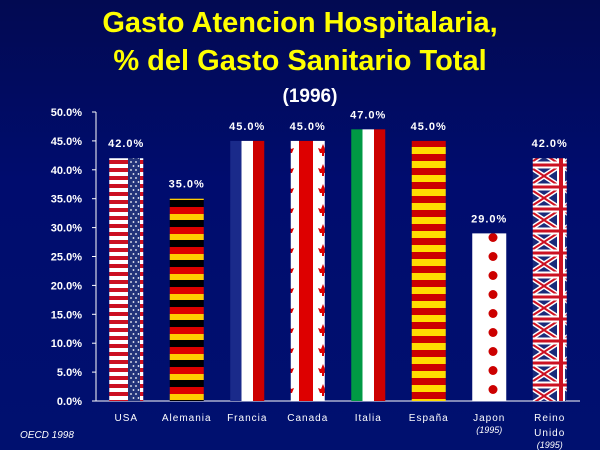 Image resolution: width=600 pixels, height=450 pixels. Describe the element at coordinates (429, 418) in the screenshot. I see `x-tick-label: España` at that location.